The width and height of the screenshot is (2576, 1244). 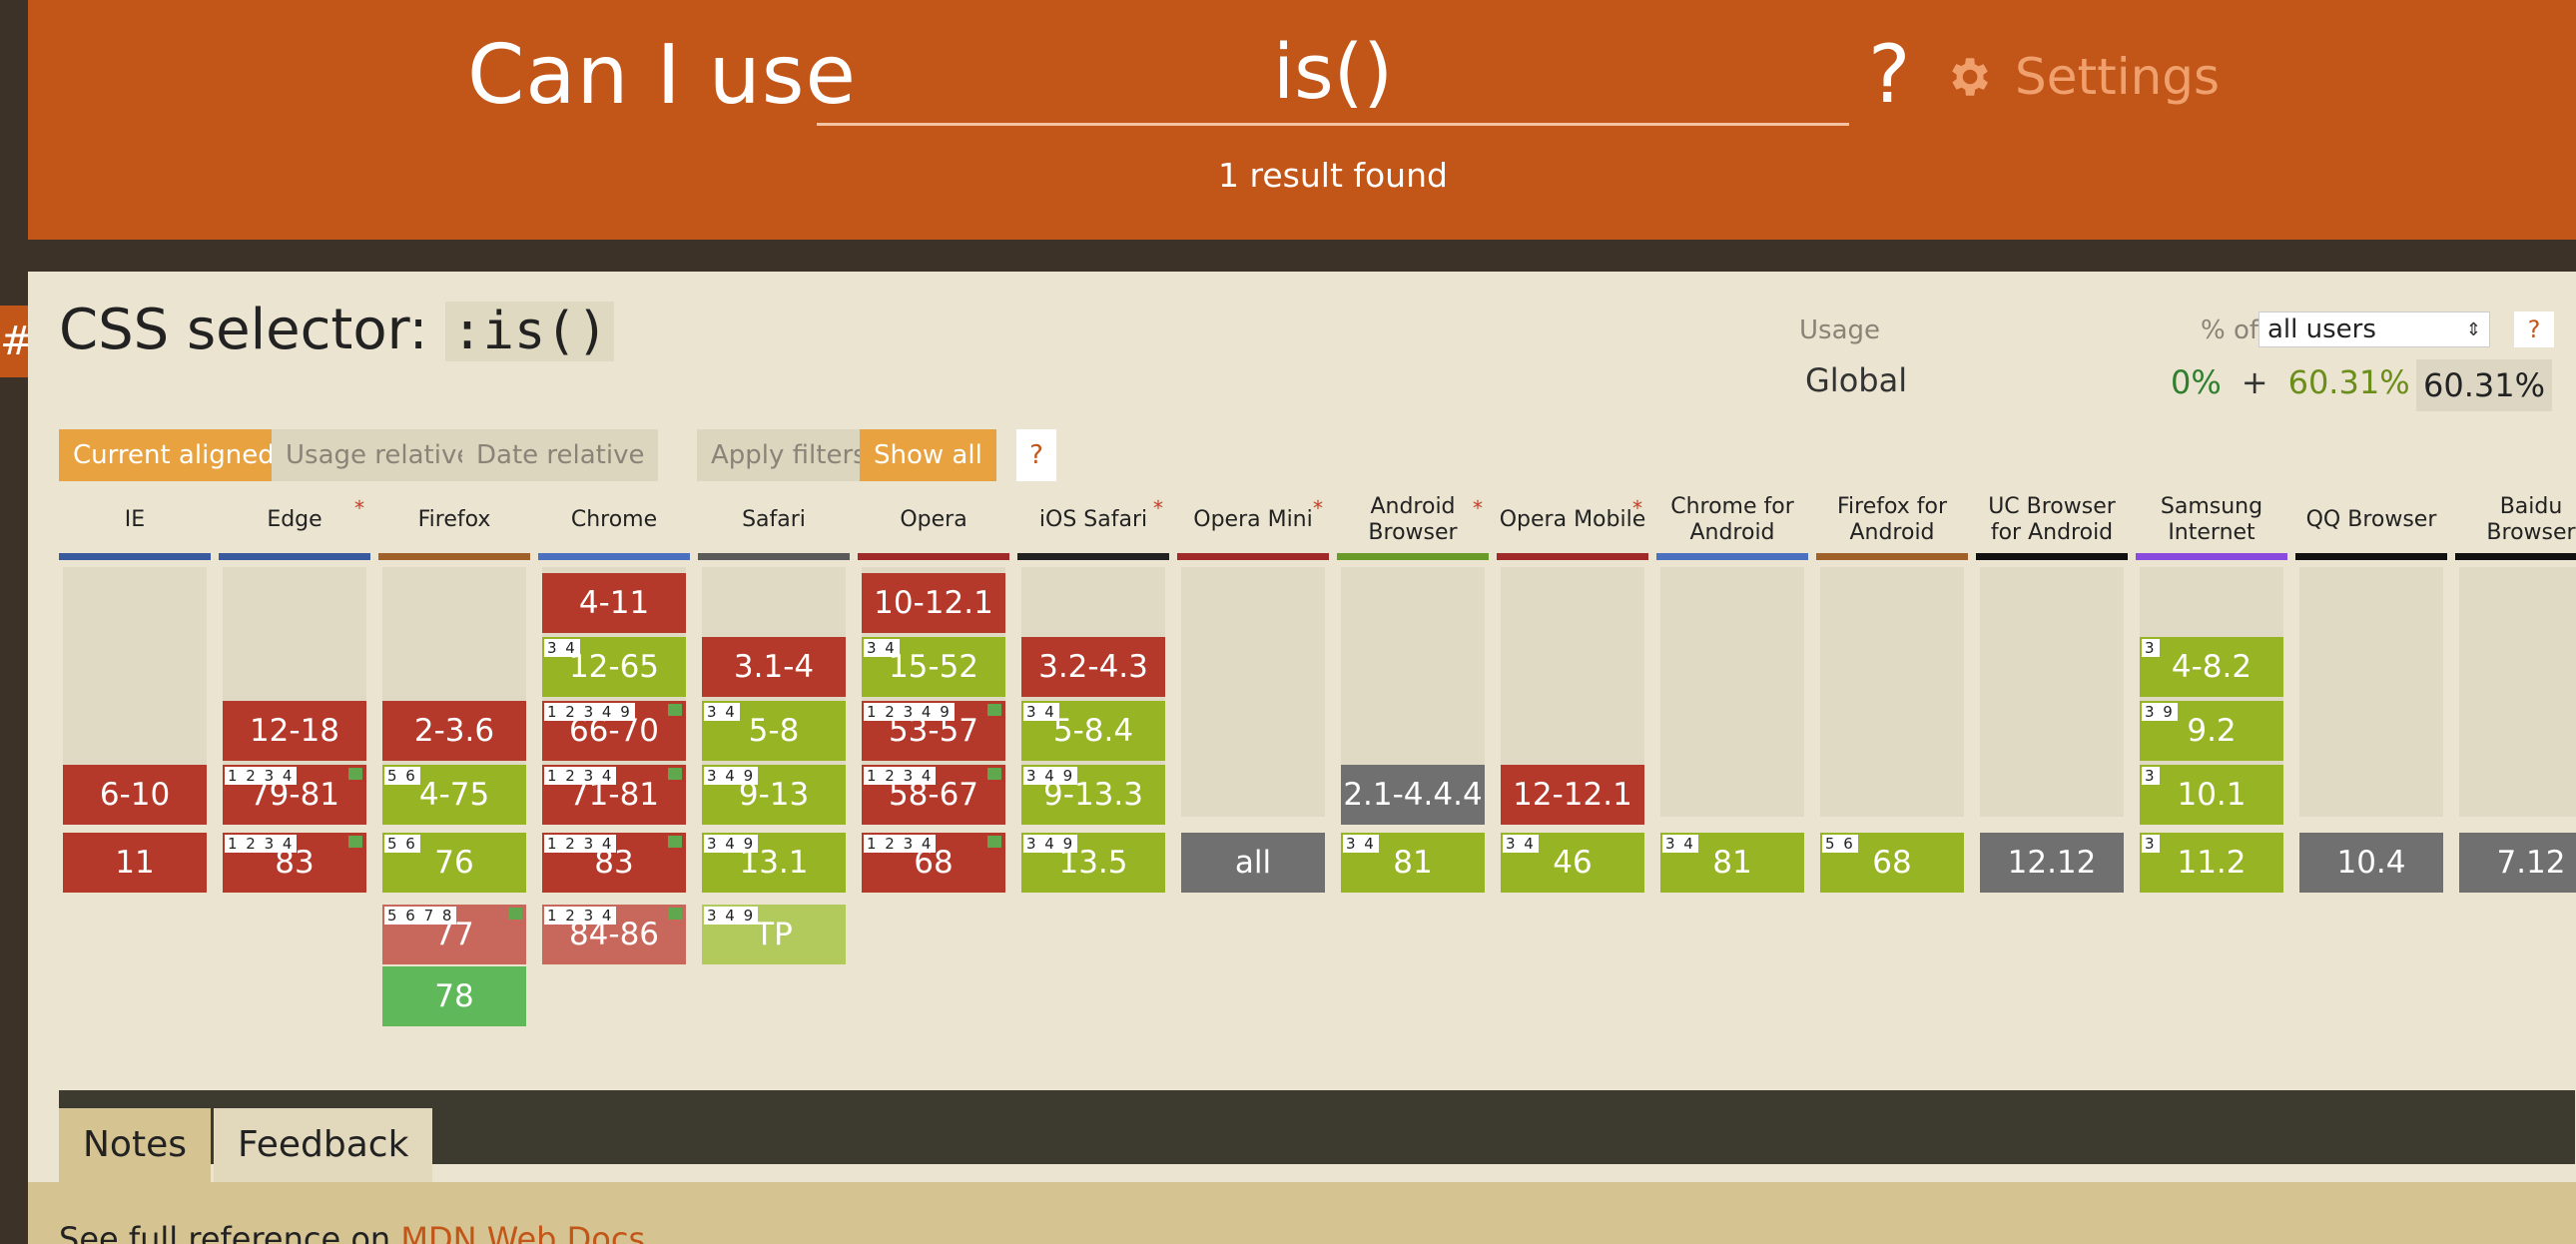 I want to click on version-cell: 5 6 7 8 77, so click(x=454, y=934).